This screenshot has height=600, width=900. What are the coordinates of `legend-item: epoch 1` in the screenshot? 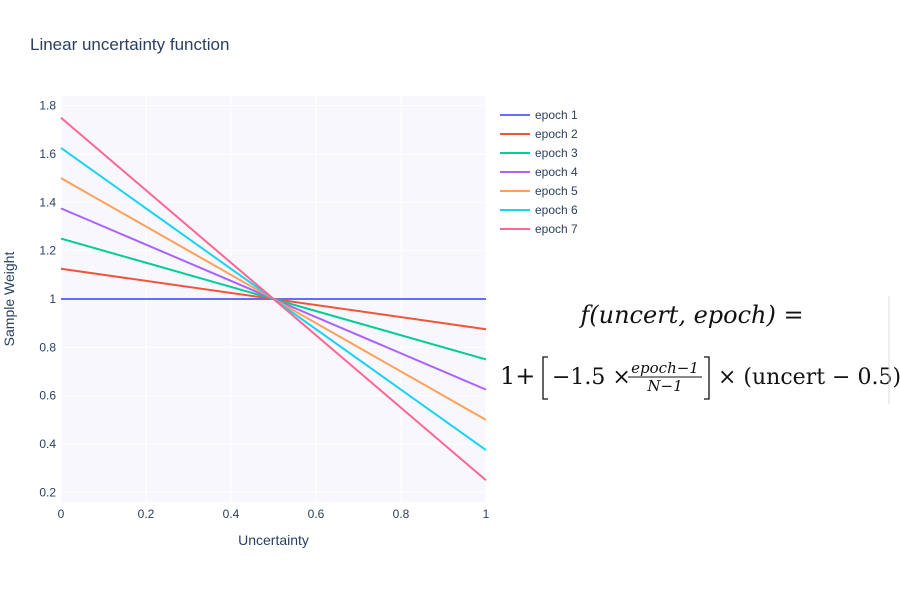 It's located at (539, 115).